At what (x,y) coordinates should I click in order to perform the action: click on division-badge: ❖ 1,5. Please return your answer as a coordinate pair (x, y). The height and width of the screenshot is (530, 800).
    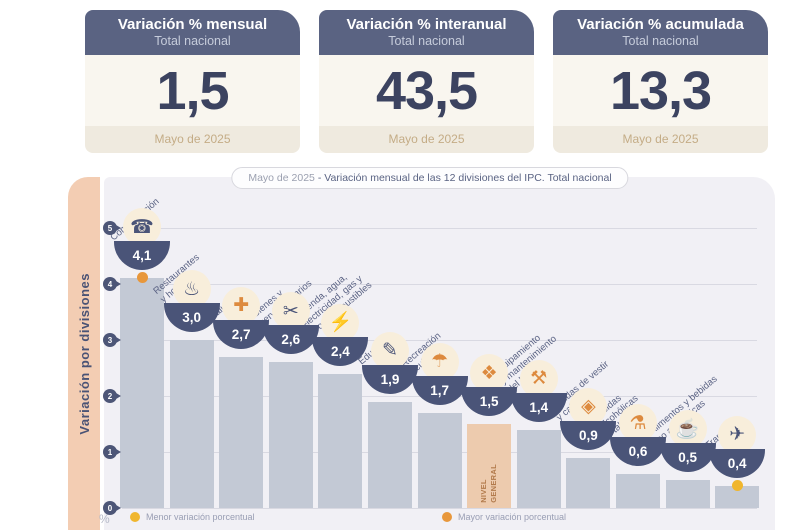
    Looking at the image, I should click on (489, 385).